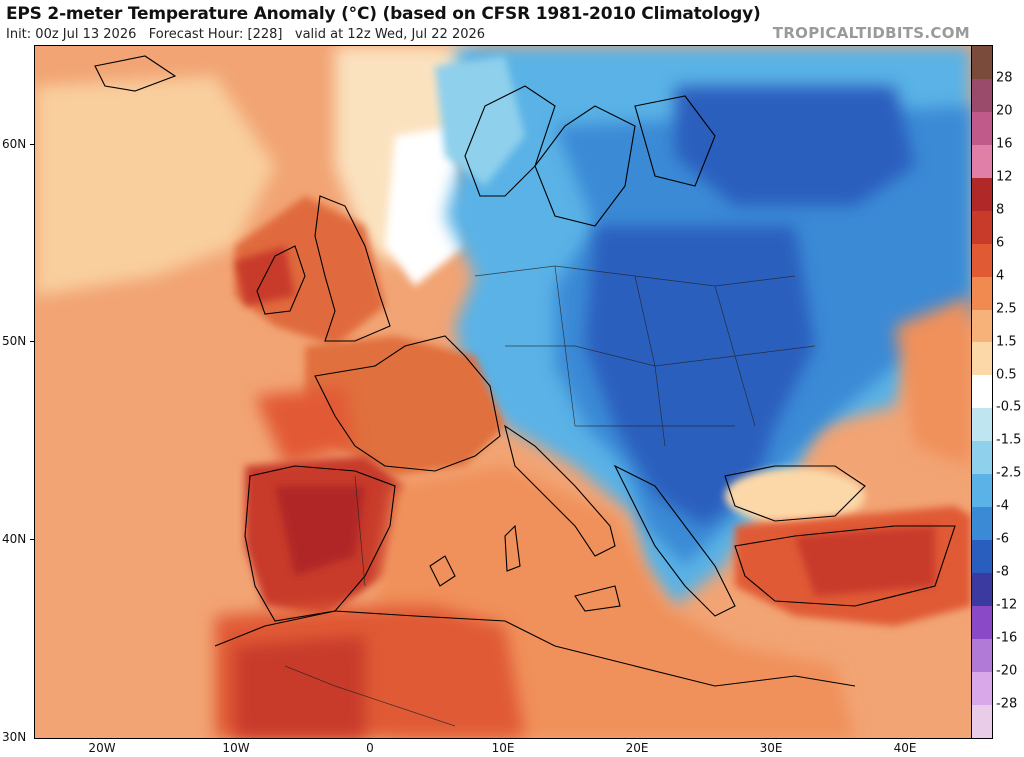 The height and width of the screenshot is (757, 1024). Describe the element at coordinates (102, 748) in the screenshot. I see `lon-20w-label: 20W` at that location.